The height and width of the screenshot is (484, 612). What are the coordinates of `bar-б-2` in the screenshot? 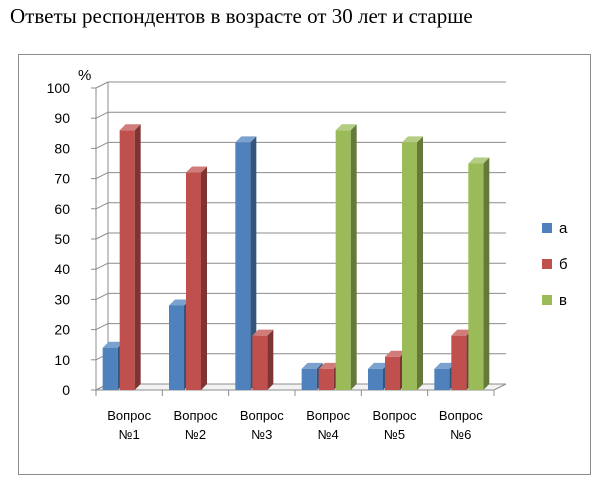 It's located at (196, 278).